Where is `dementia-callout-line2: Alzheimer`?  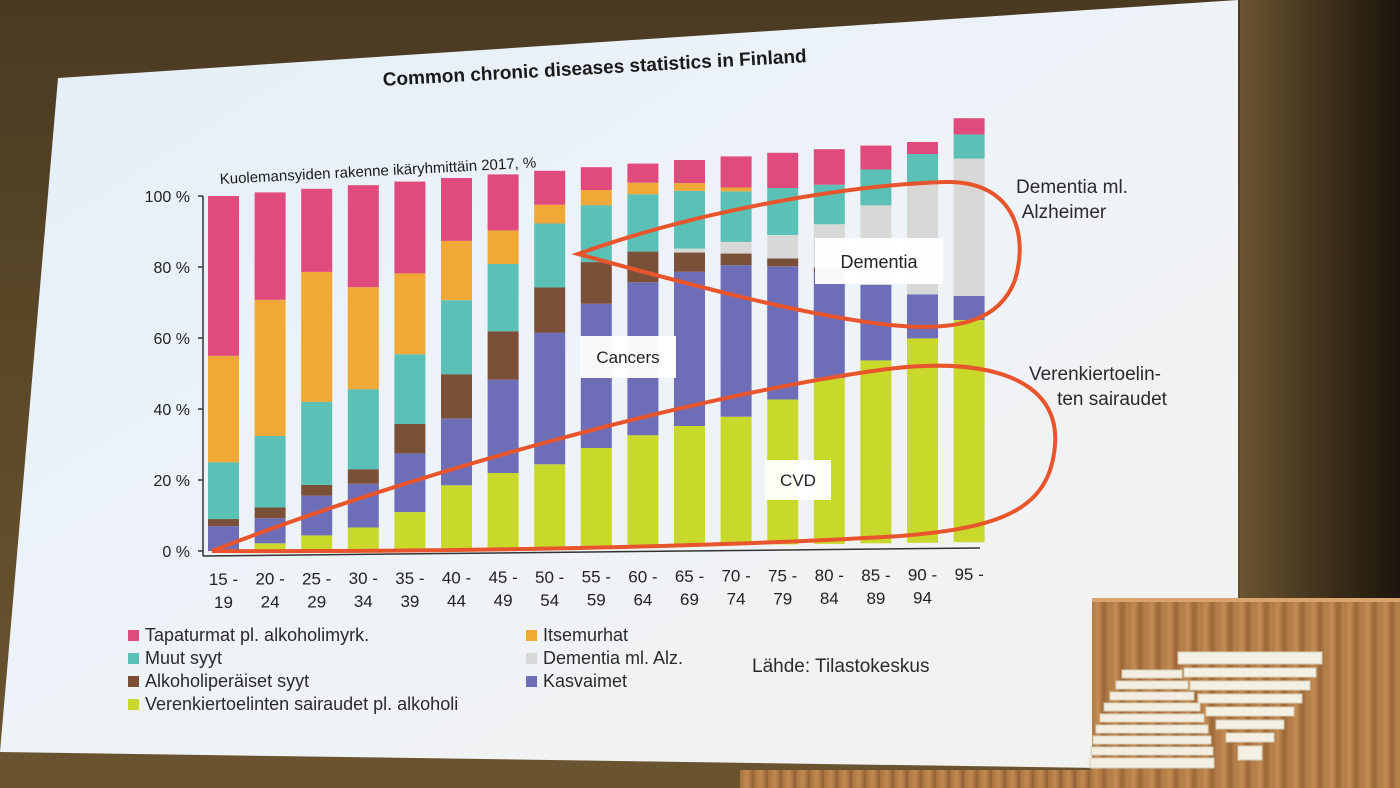 dementia-callout-line2: Alzheimer is located at coordinates (1064, 212).